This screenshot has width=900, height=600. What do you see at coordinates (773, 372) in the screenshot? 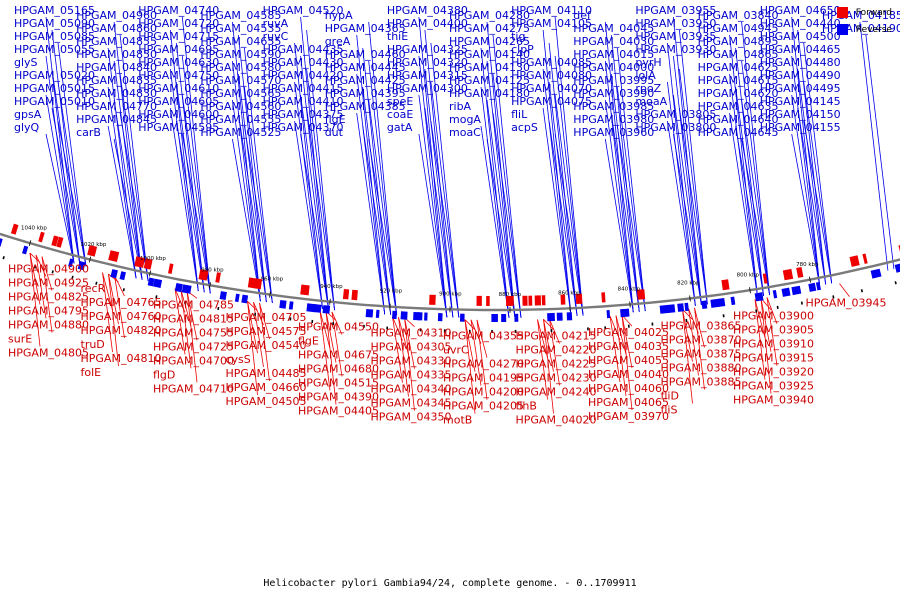
I see `forward-gene-label: HPGAM_03920` at bounding box center [773, 372].